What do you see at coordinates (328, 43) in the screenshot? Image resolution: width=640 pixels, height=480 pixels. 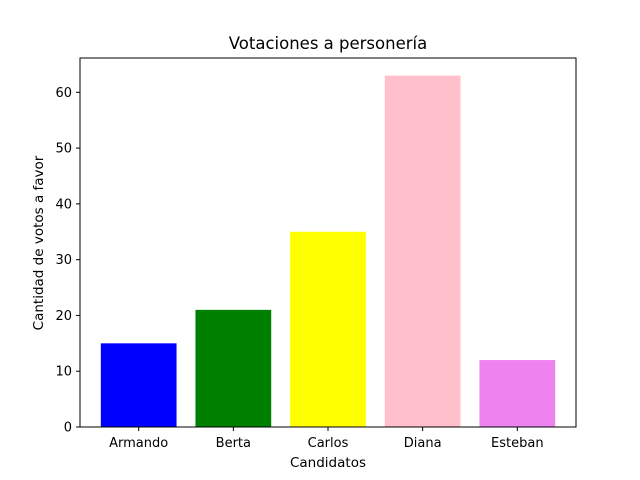 I see `chart-title: Votaciones a personería` at bounding box center [328, 43].